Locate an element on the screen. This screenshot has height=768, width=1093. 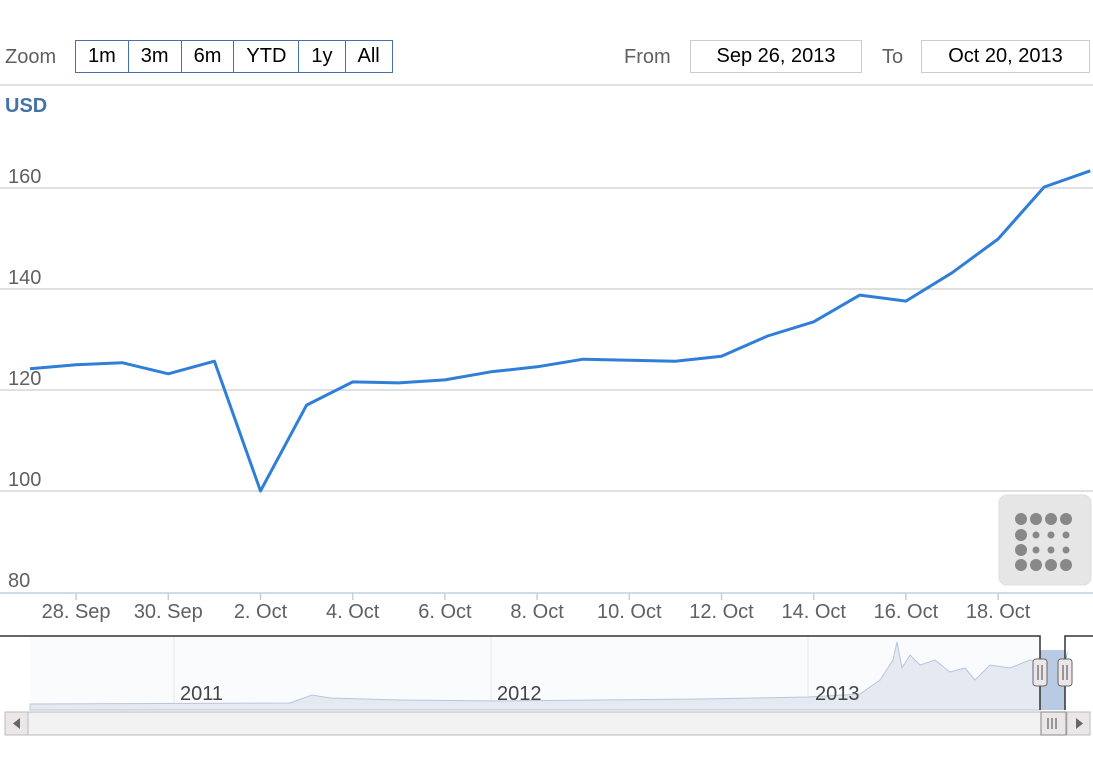
zoom-button: 1m is located at coordinates (102, 56).